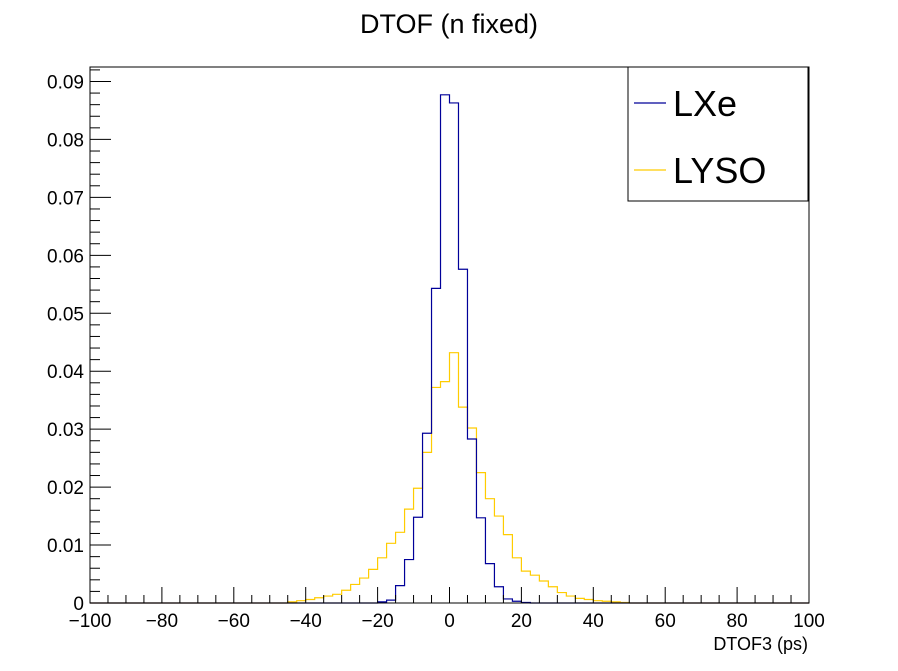 This screenshot has height=671, width=898. Describe the element at coordinates (65, 430) in the screenshot. I see `y-tick-label: 0.03` at that location.